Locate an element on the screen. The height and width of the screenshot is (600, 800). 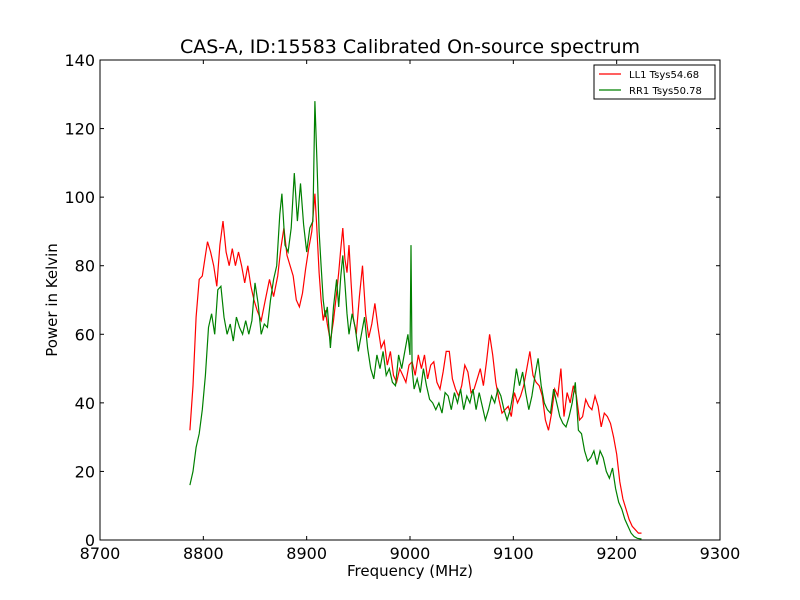
y-tick-label: 80 is located at coordinates (85, 266).